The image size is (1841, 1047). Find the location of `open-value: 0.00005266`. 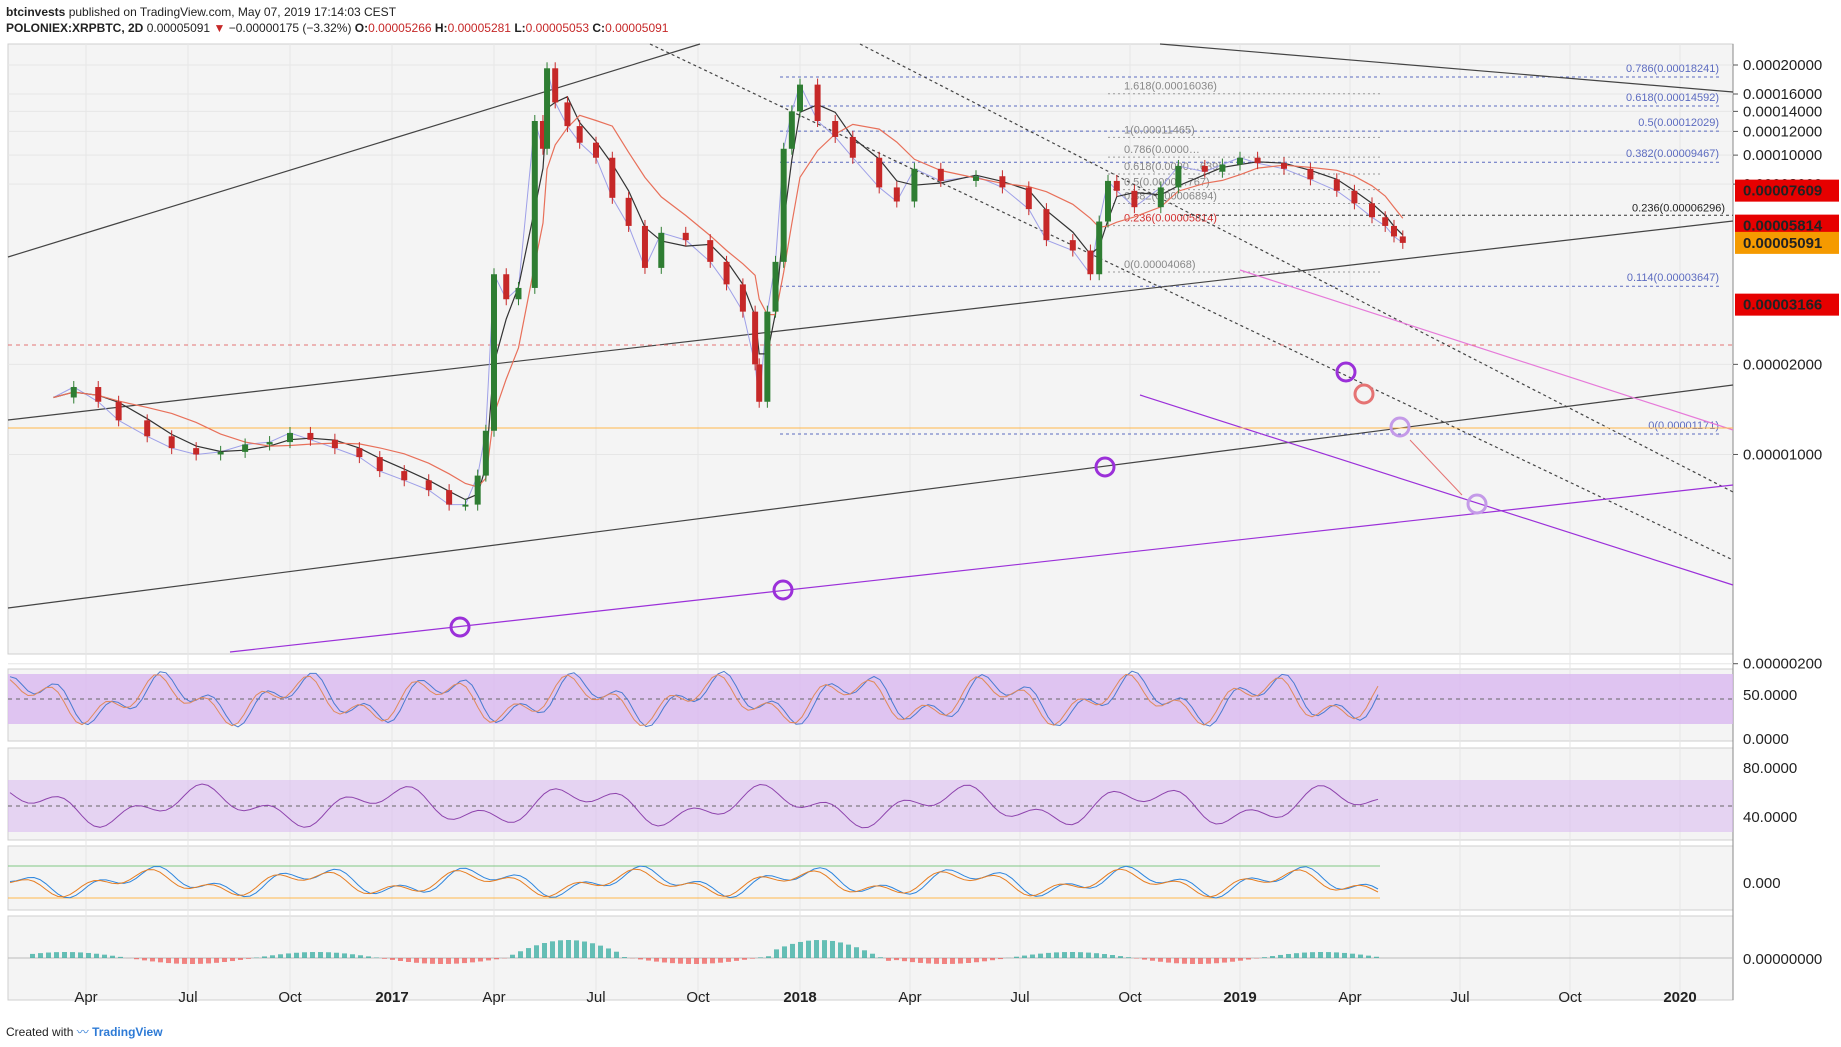

open-value: 0.00005266 is located at coordinates (400, 28).